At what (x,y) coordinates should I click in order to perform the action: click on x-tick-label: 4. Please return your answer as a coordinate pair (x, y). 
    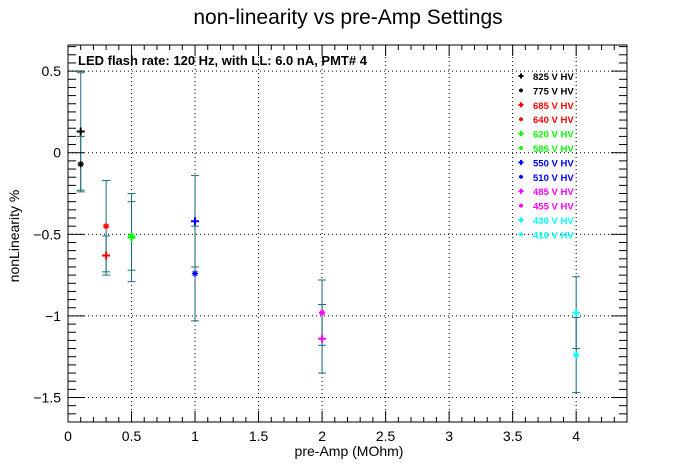
    Looking at the image, I should click on (576, 436).